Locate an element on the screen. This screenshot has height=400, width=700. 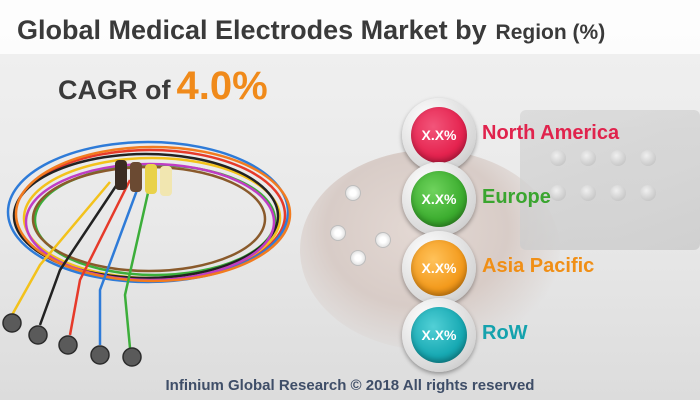
region-label: North America is located at coordinates (551, 133).